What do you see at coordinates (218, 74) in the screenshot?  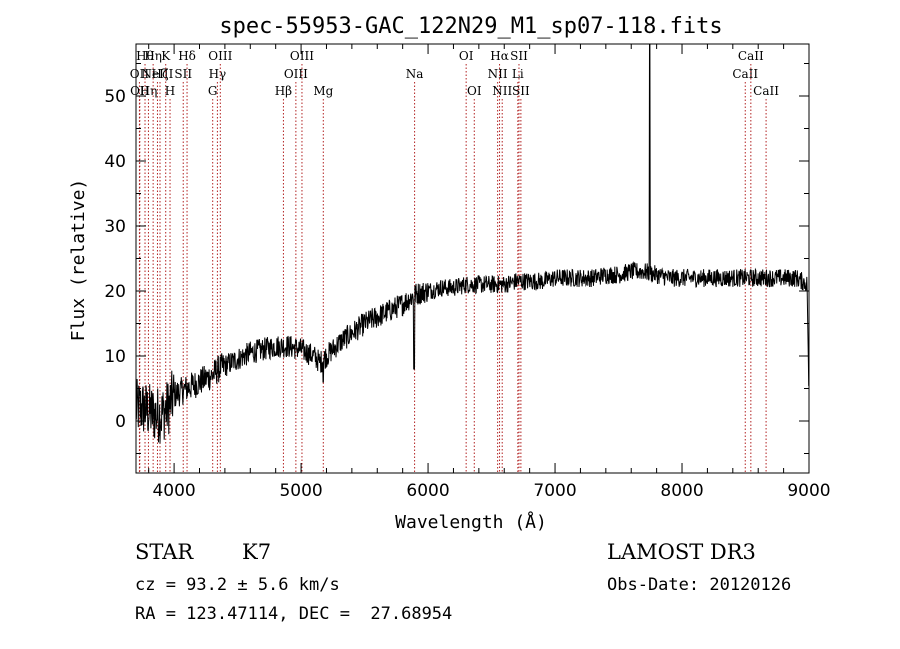 I see `line-marker-label: Hγ` at bounding box center [218, 74].